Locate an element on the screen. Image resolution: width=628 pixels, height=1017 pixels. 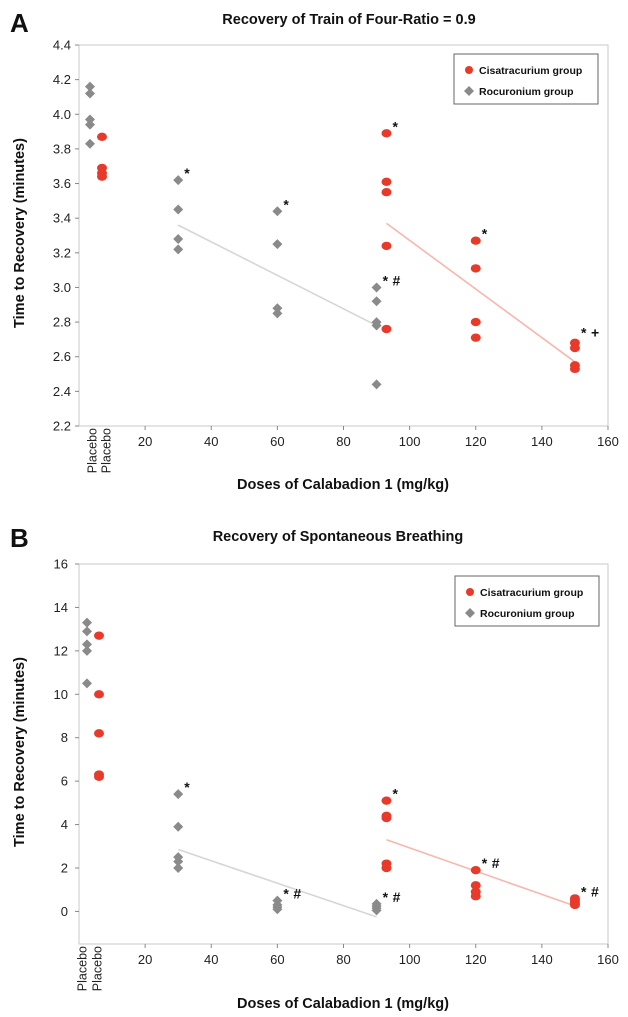
y-tick-label: 14 is located at coordinates (61, 607).